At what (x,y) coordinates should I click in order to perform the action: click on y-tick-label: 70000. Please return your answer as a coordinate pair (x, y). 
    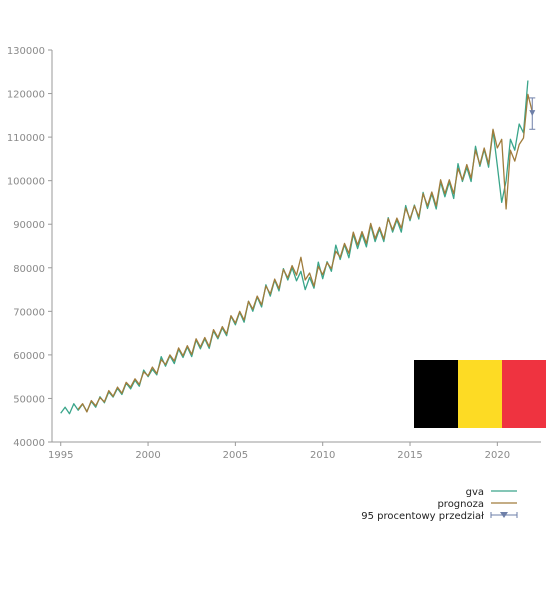
    Looking at the image, I should click on (29, 312).